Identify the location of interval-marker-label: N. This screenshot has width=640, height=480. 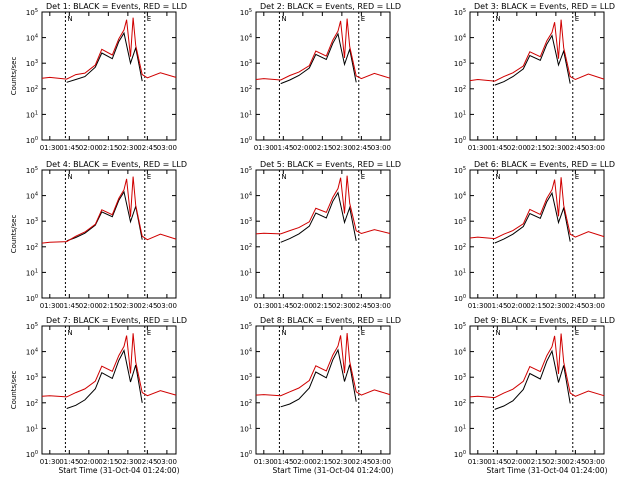
(69, 177).